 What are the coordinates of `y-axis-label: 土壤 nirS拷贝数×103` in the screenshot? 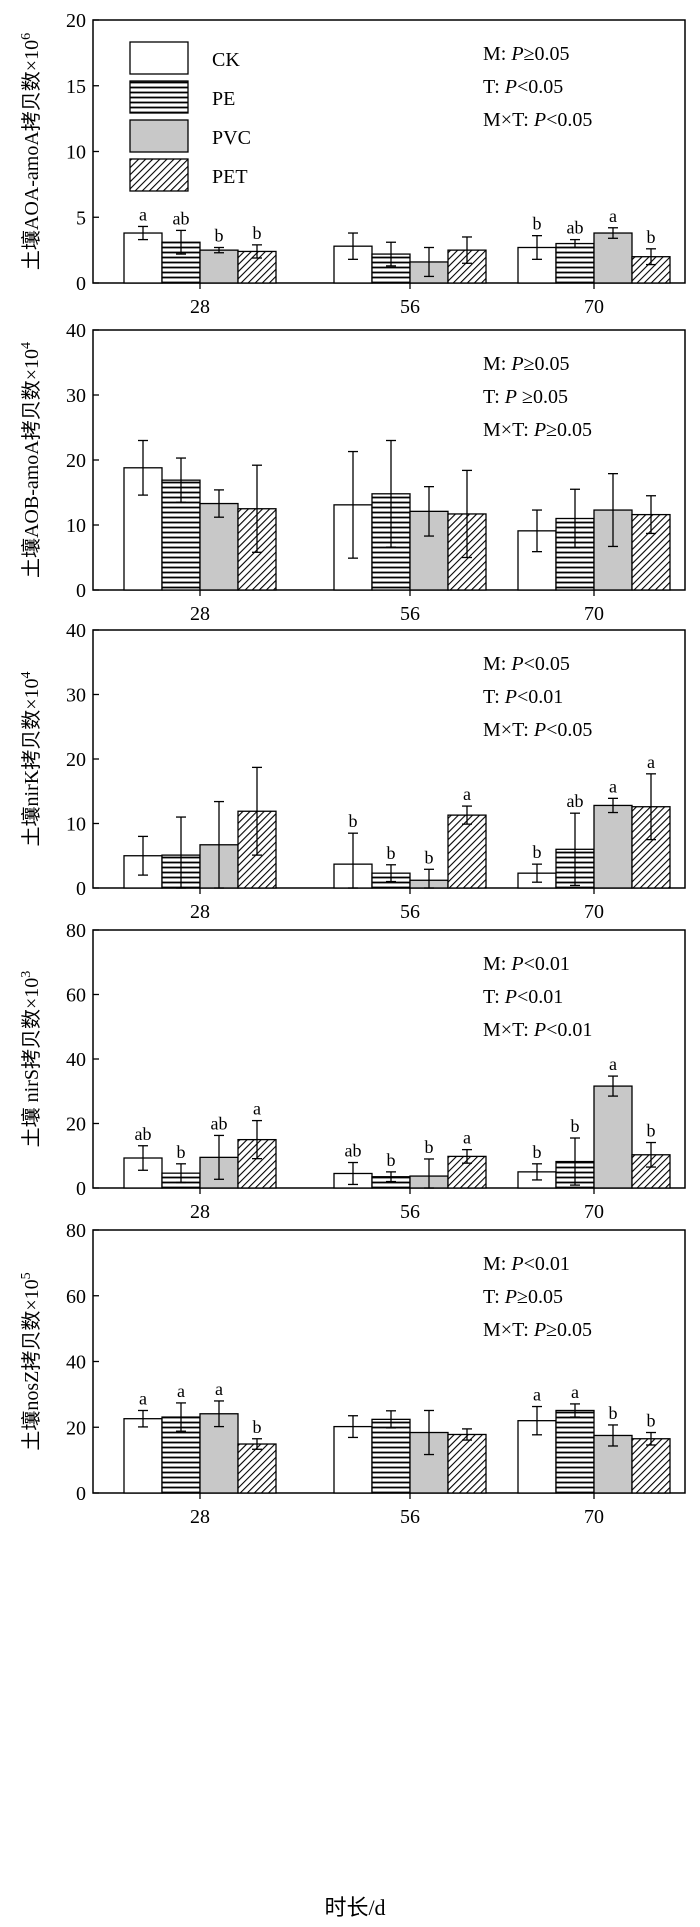 It's located at (31, 1059).